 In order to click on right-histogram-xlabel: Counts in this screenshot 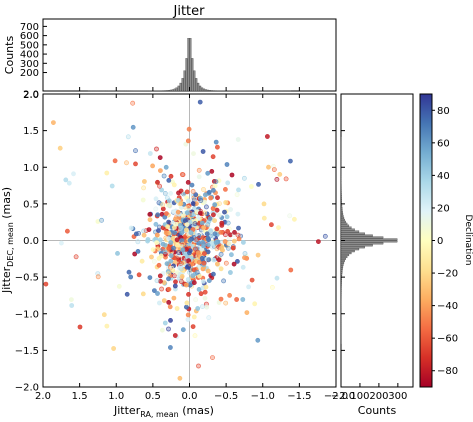, I will do `click(377, 410)`.